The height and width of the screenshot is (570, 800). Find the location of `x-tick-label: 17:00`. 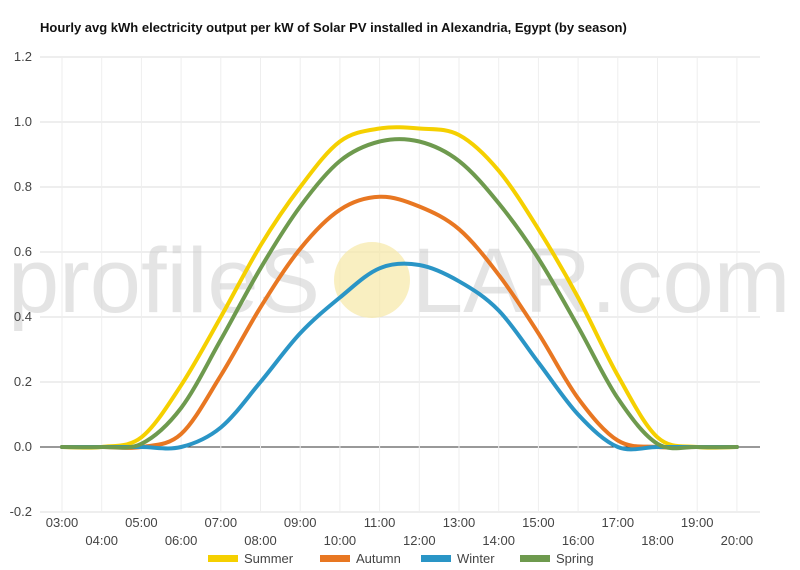

x-tick-label: 17:00 is located at coordinates (618, 522).